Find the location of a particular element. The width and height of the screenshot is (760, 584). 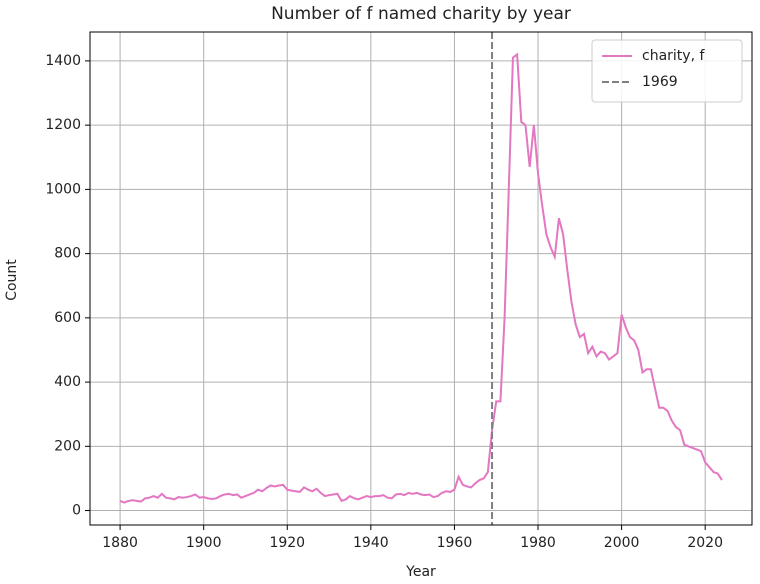

y-tick-label: 1200 is located at coordinates (63, 125).